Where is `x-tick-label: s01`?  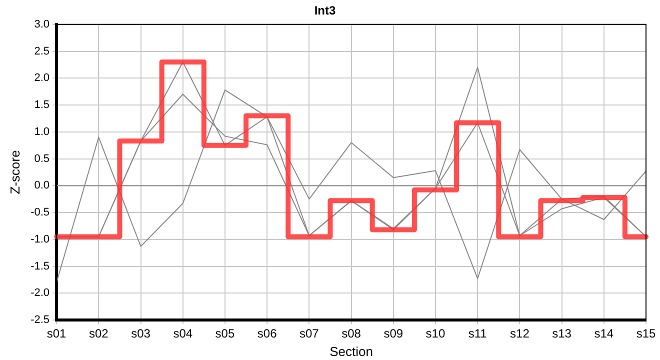 x-tick-label: s01 is located at coordinates (56, 333).